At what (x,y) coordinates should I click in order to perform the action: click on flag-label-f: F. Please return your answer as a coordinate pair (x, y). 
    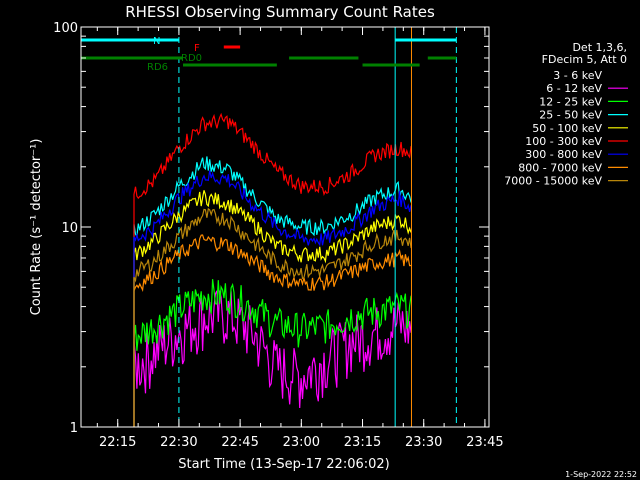
    Looking at the image, I should click on (197, 48).